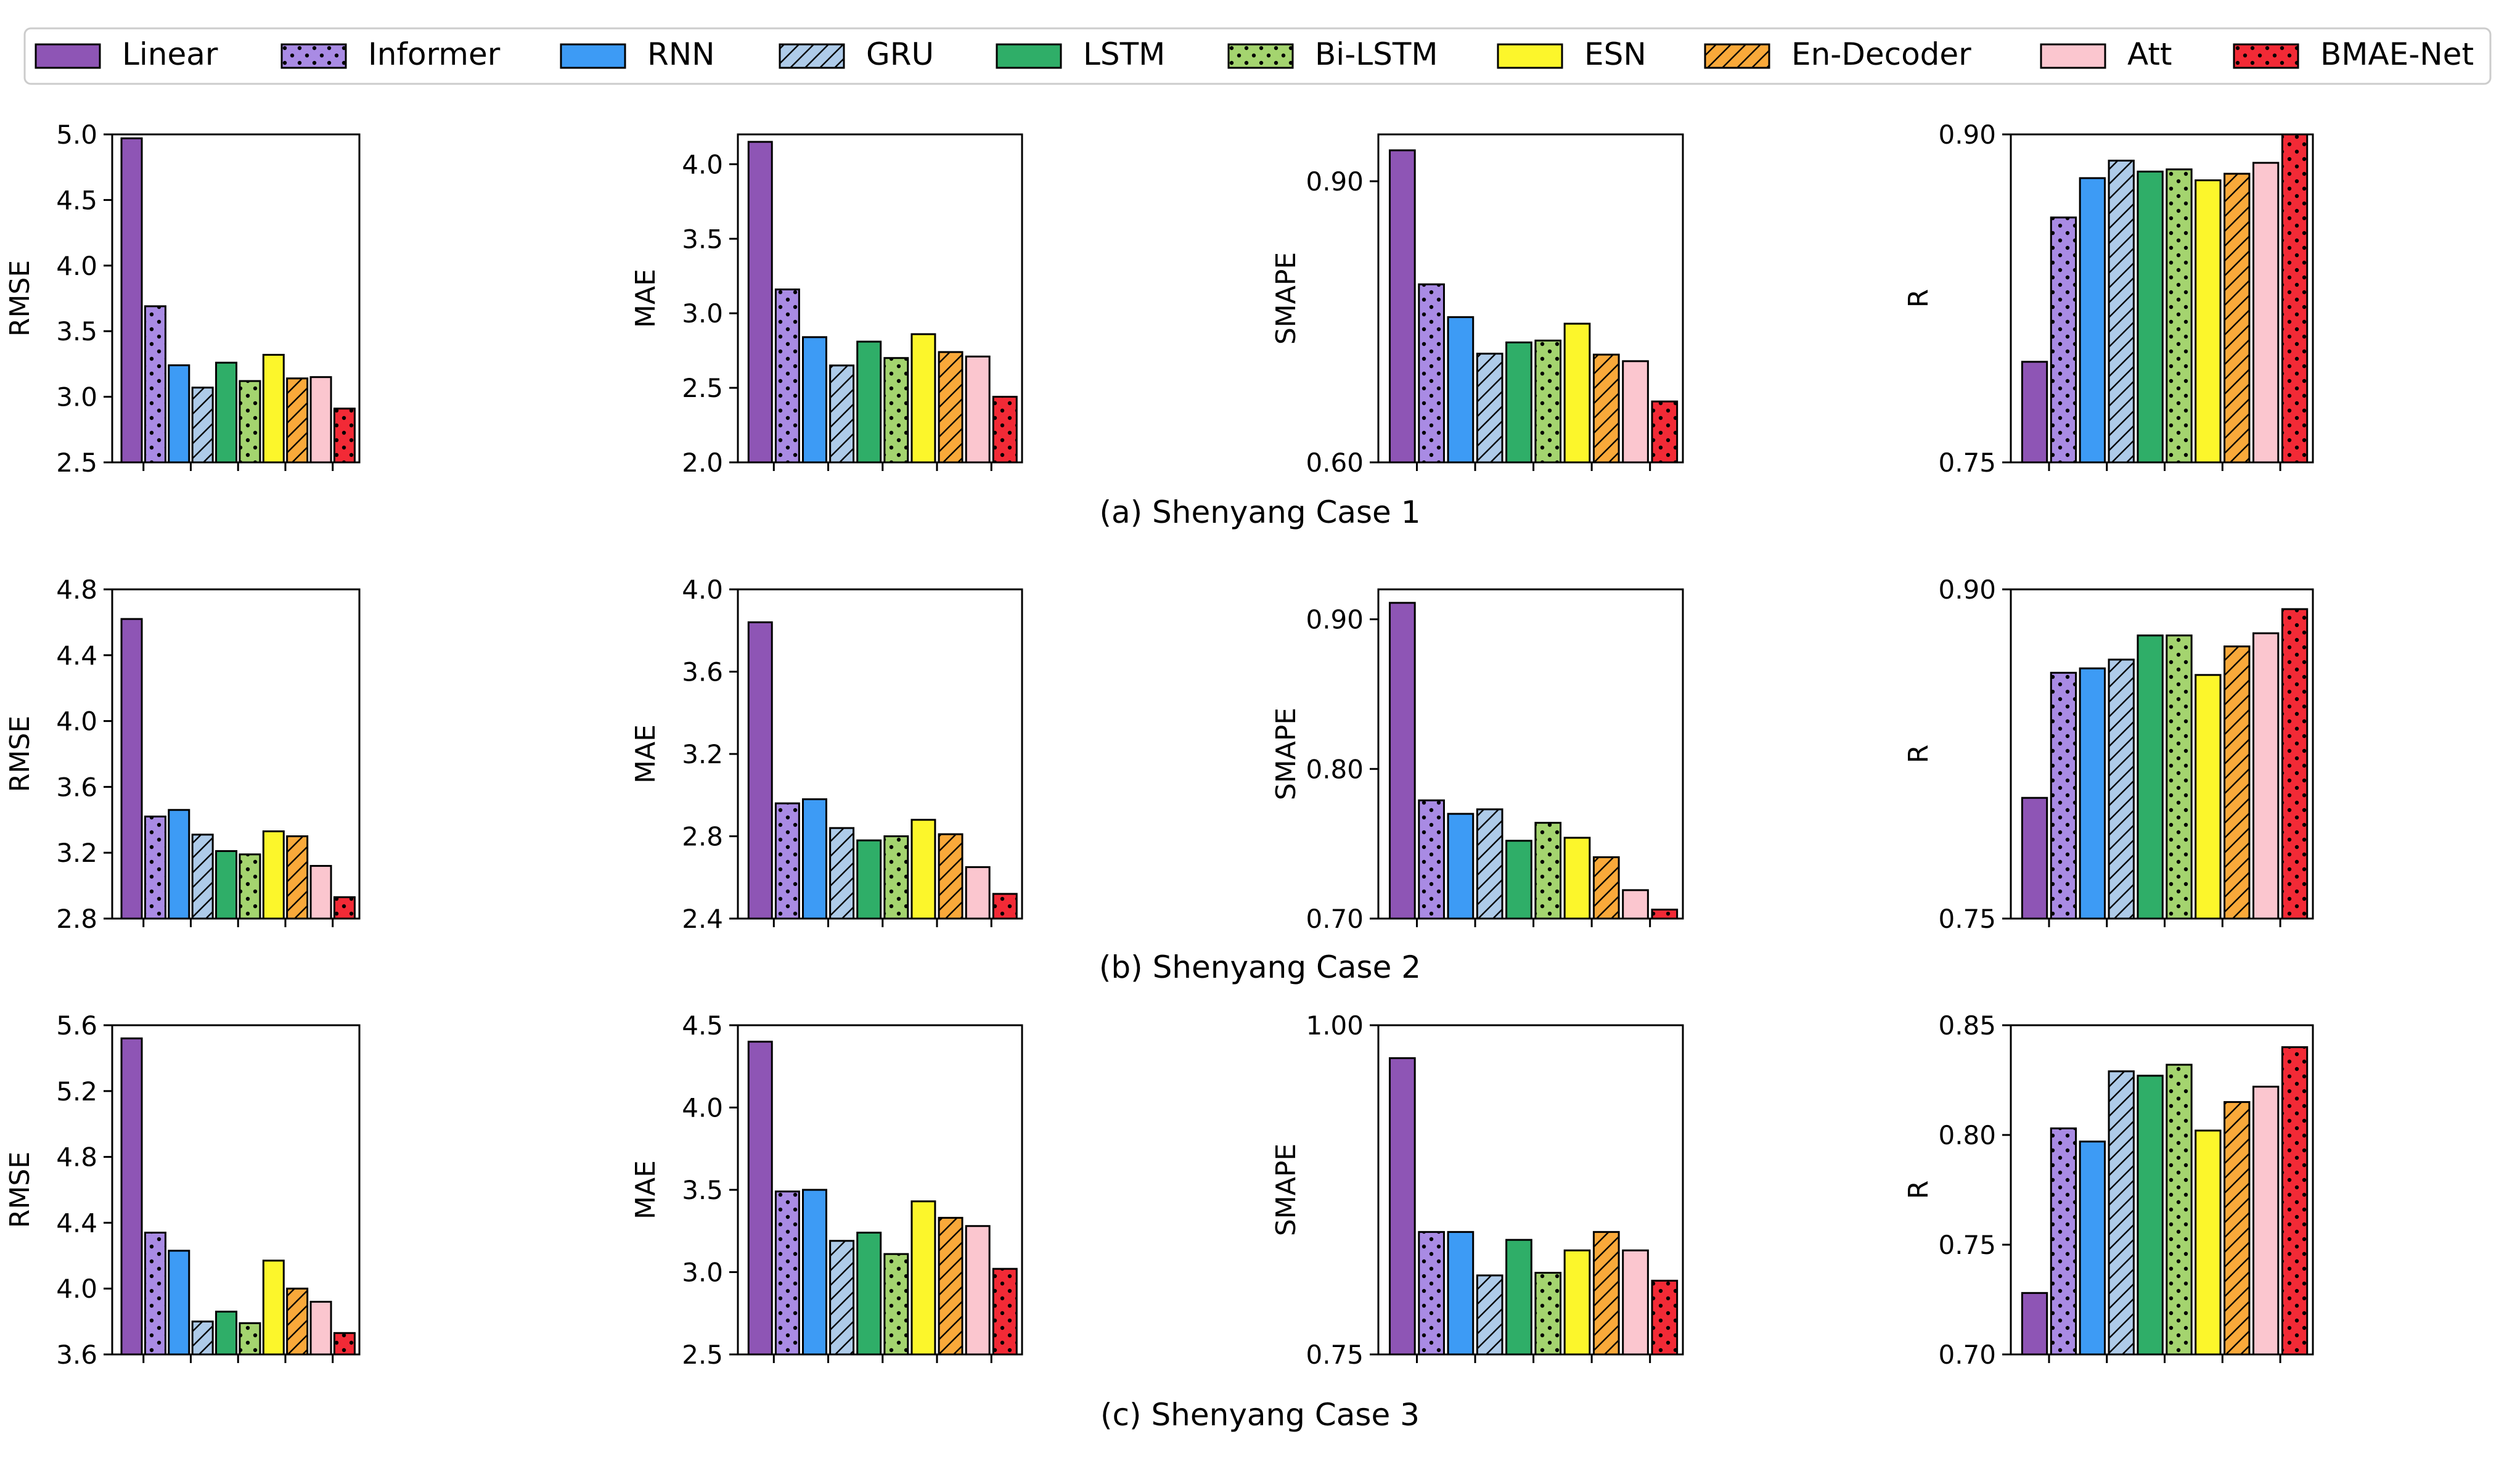 The height and width of the screenshot is (1458, 2520). What do you see at coordinates (1335, 769) in the screenshot?
I see `y-tick-label: 0.80` at bounding box center [1335, 769].